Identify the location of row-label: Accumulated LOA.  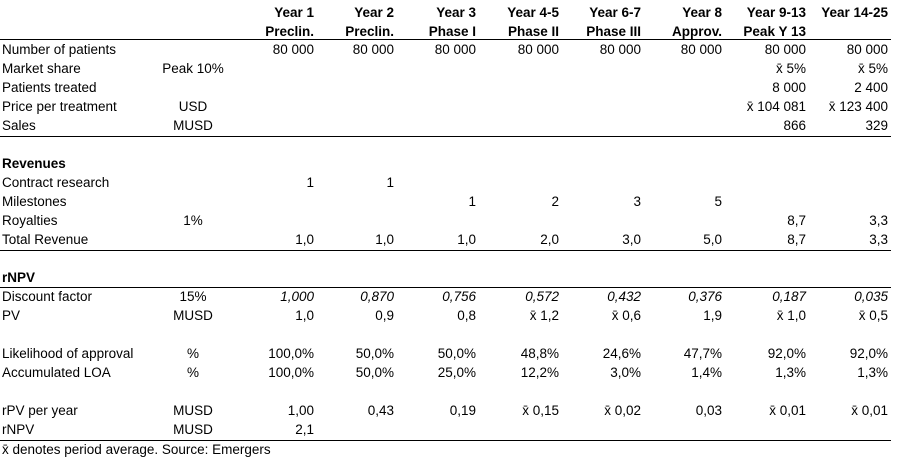
(56, 372).